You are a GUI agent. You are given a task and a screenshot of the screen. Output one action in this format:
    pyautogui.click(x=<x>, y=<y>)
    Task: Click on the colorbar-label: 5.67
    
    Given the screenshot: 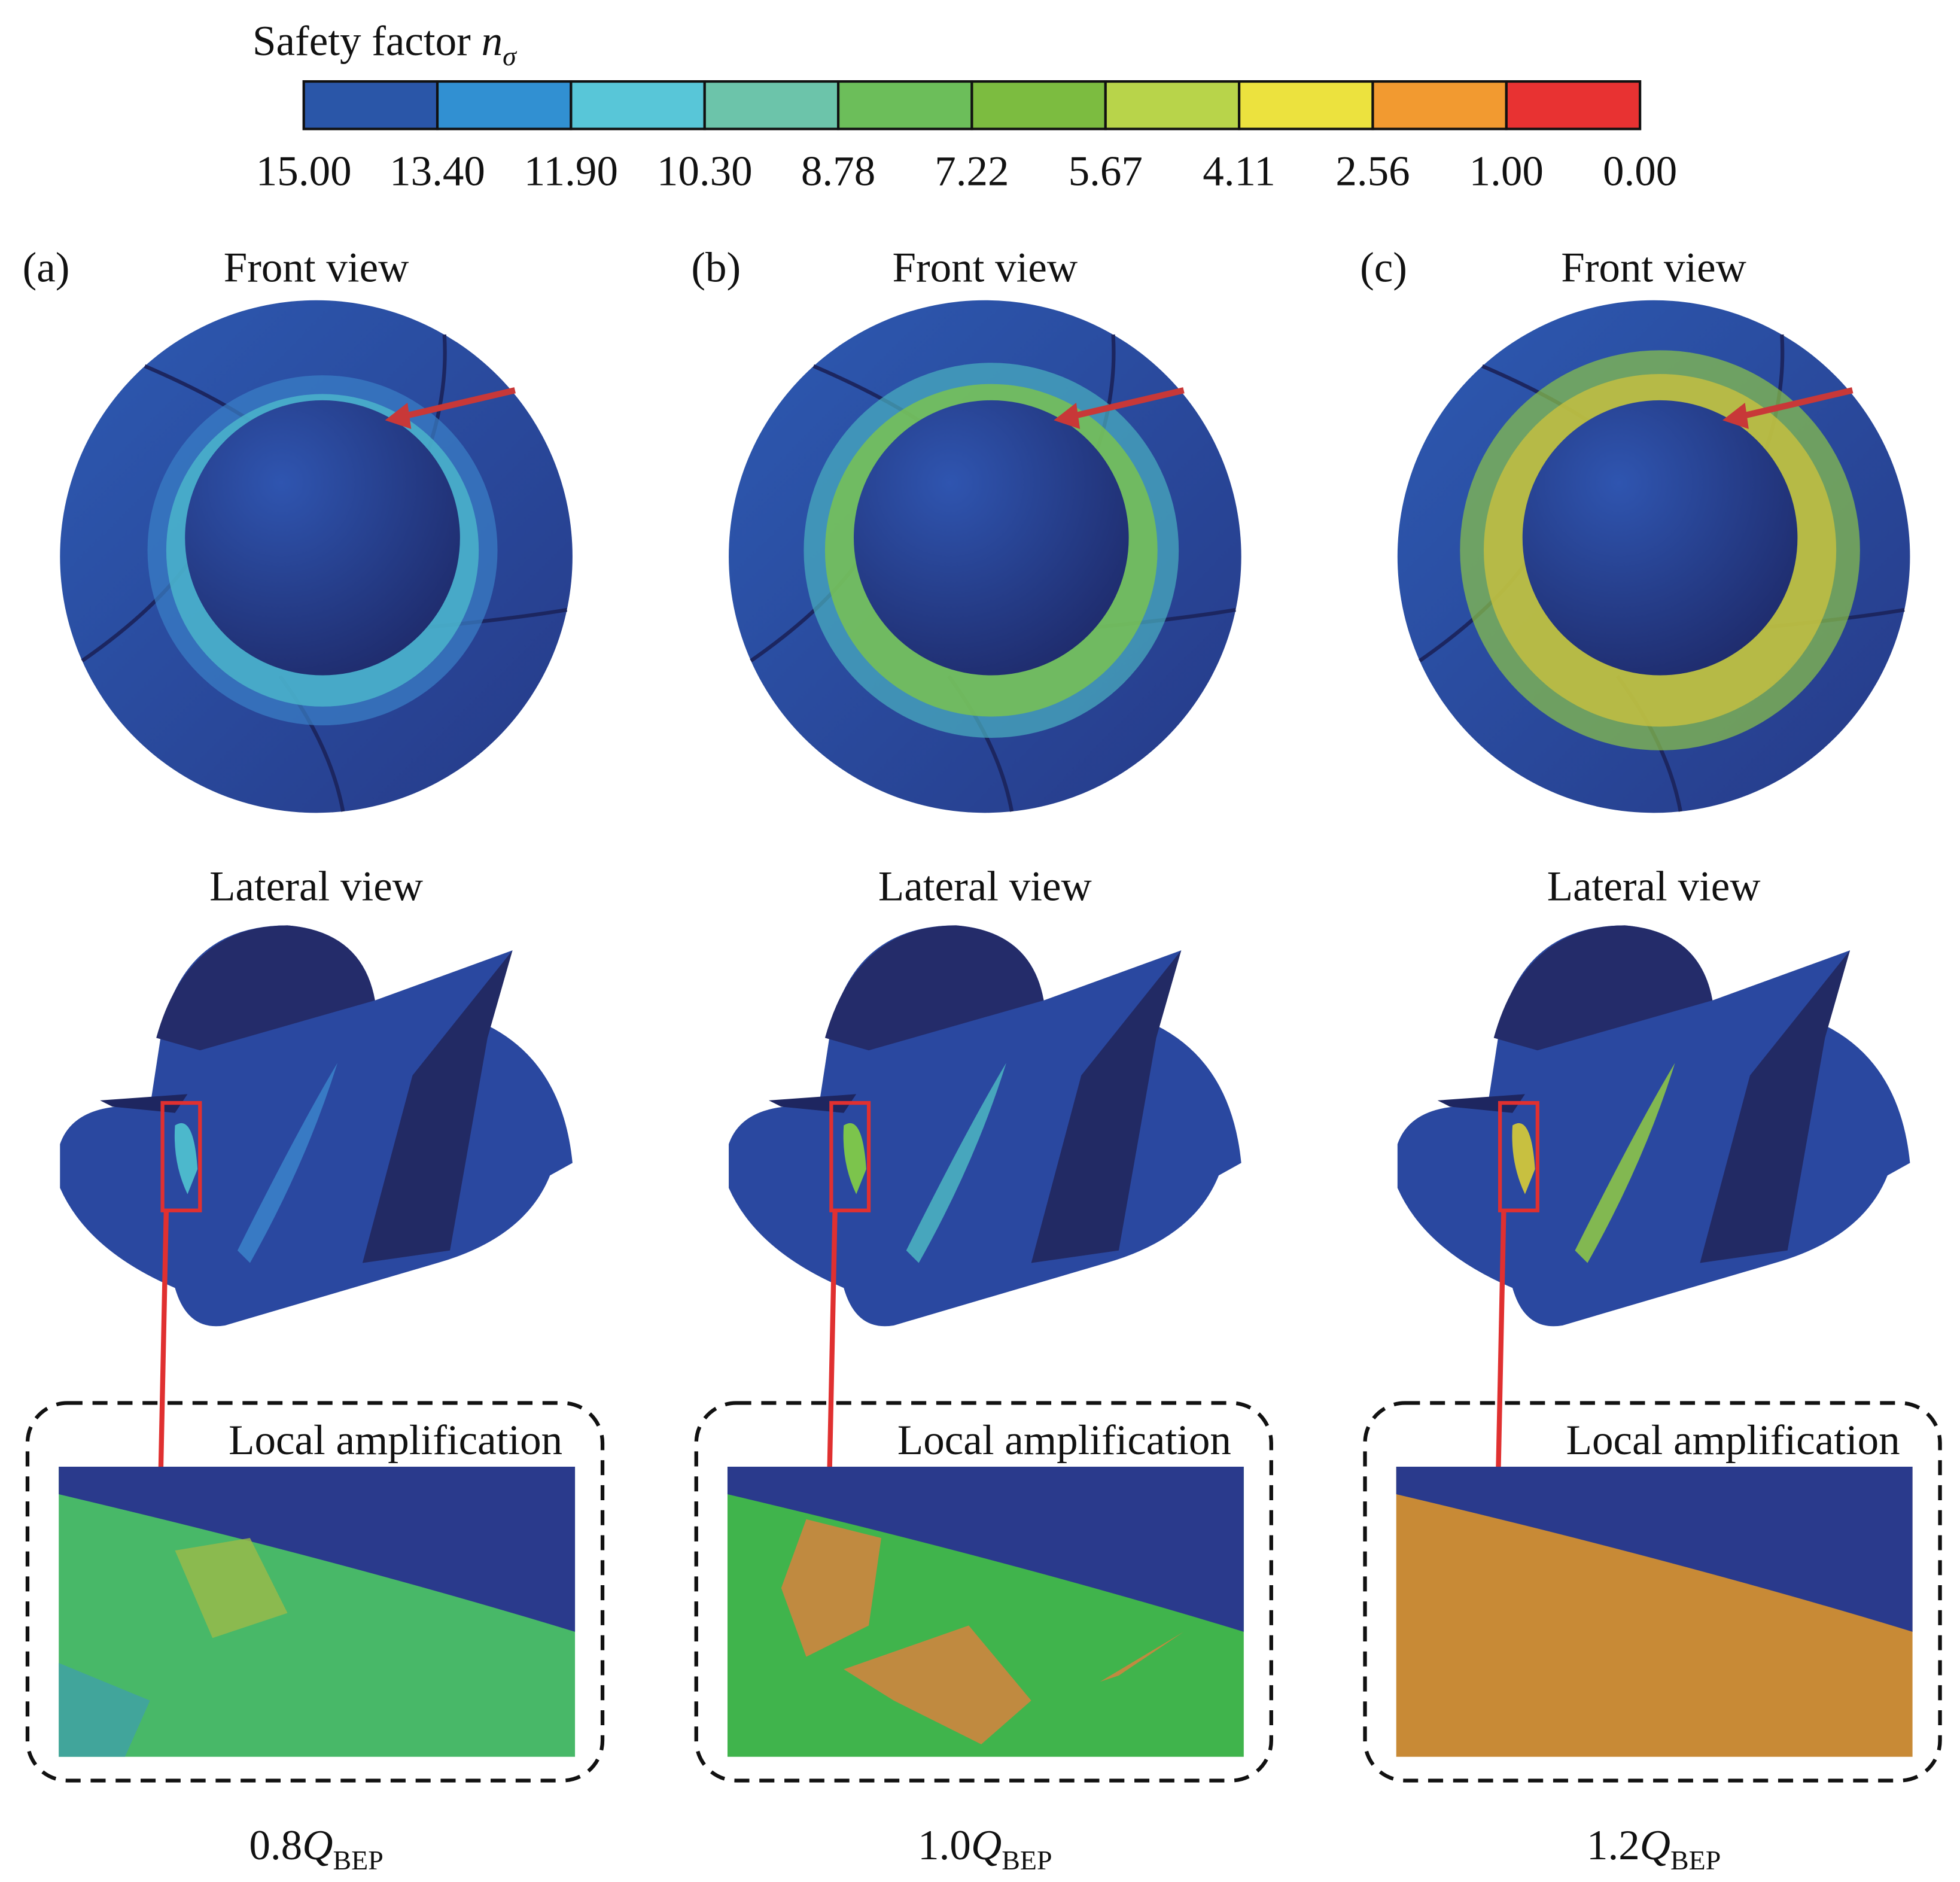 What is the action you would take?
    pyautogui.click(x=1106, y=171)
    